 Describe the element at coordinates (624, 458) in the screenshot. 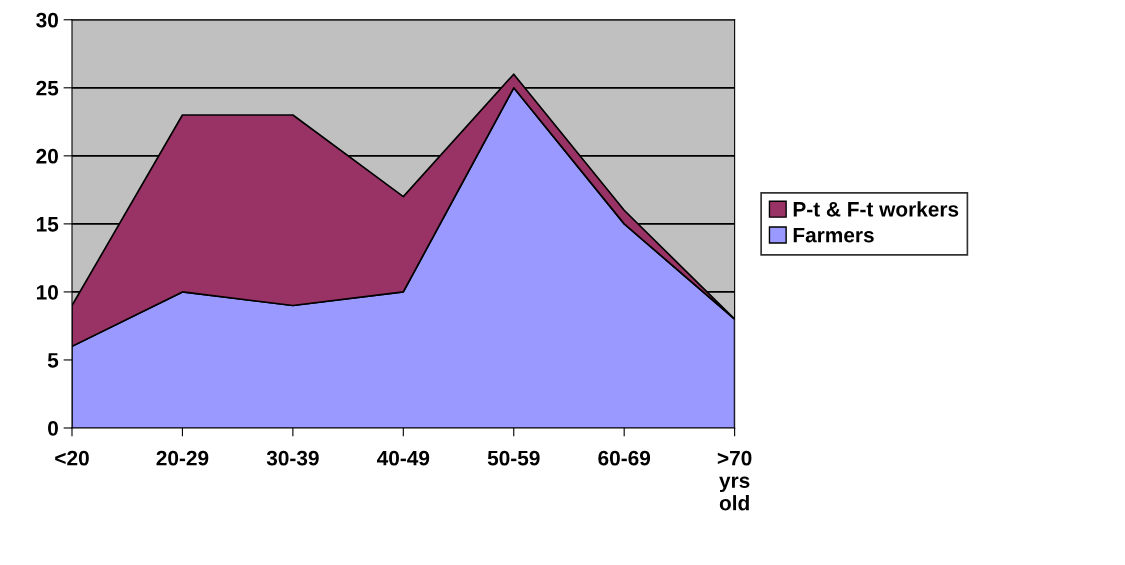

I see `x-tick-label: 60-69` at that location.